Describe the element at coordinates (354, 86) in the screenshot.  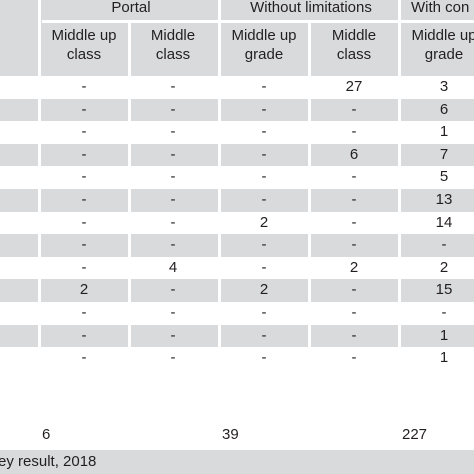
I see `table-cell: 27` at that location.